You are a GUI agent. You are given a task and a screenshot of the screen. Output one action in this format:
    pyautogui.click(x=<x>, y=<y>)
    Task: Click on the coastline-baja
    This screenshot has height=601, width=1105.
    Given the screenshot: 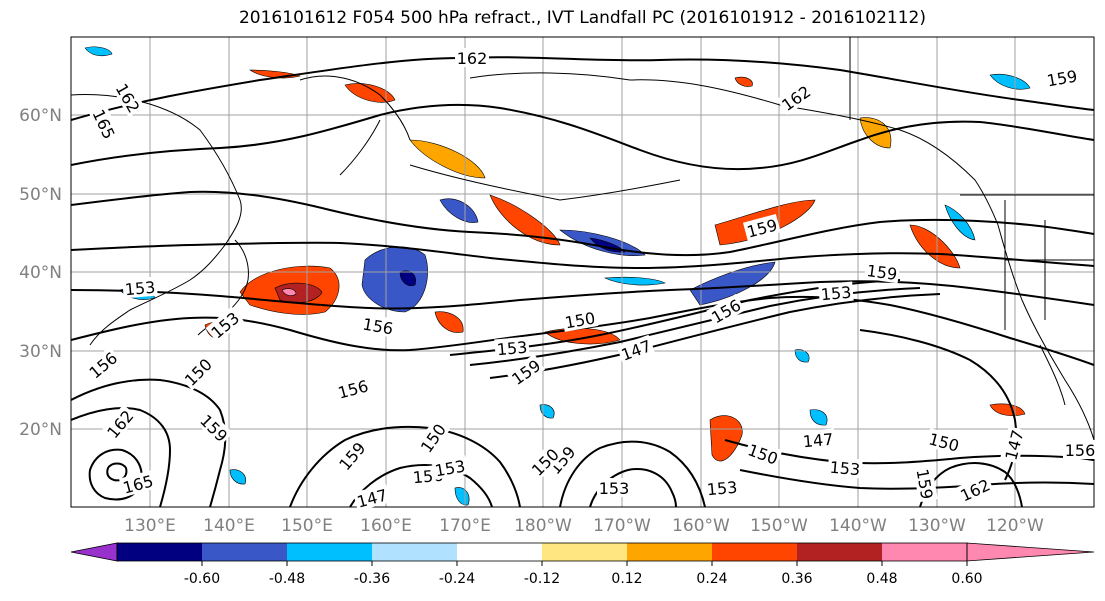 What is the action you would take?
    pyautogui.click(x=1052, y=375)
    